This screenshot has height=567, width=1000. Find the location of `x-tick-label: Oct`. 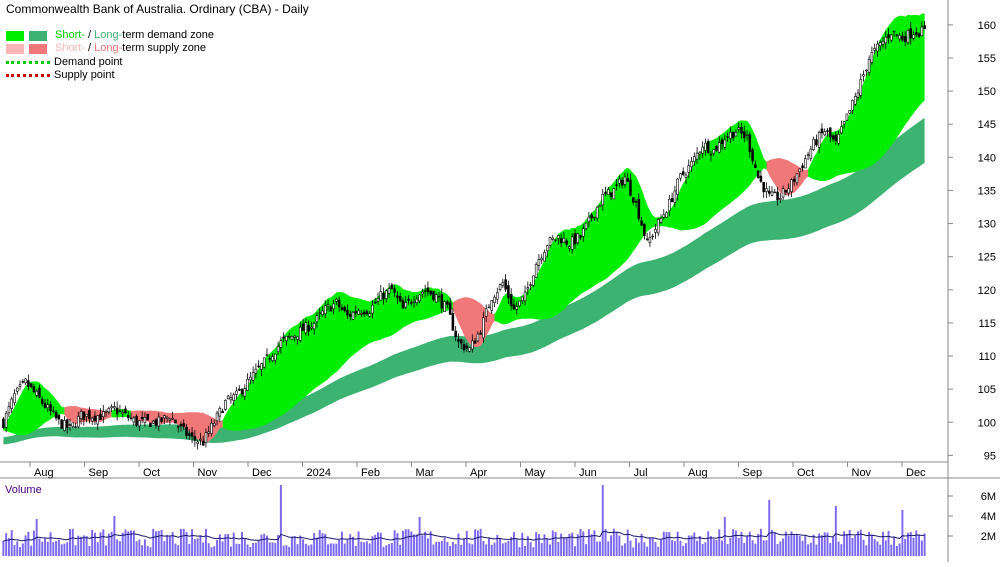

x-tick-label: Oct is located at coordinates (805, 473).